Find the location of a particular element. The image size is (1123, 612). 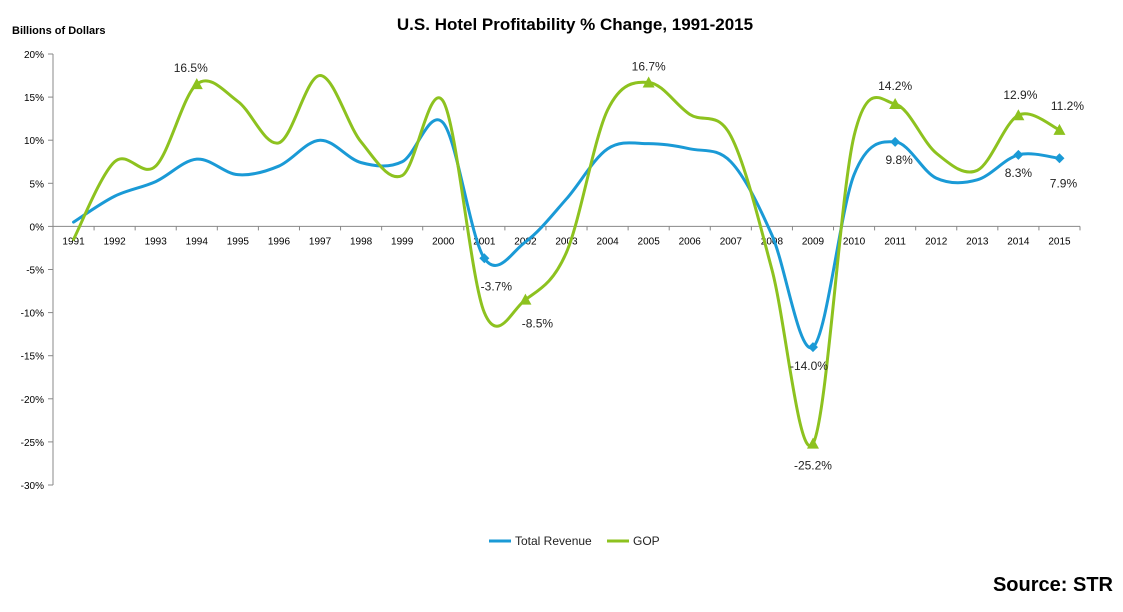

x-tick-label: 2011 is located at coordinates (895, 241).